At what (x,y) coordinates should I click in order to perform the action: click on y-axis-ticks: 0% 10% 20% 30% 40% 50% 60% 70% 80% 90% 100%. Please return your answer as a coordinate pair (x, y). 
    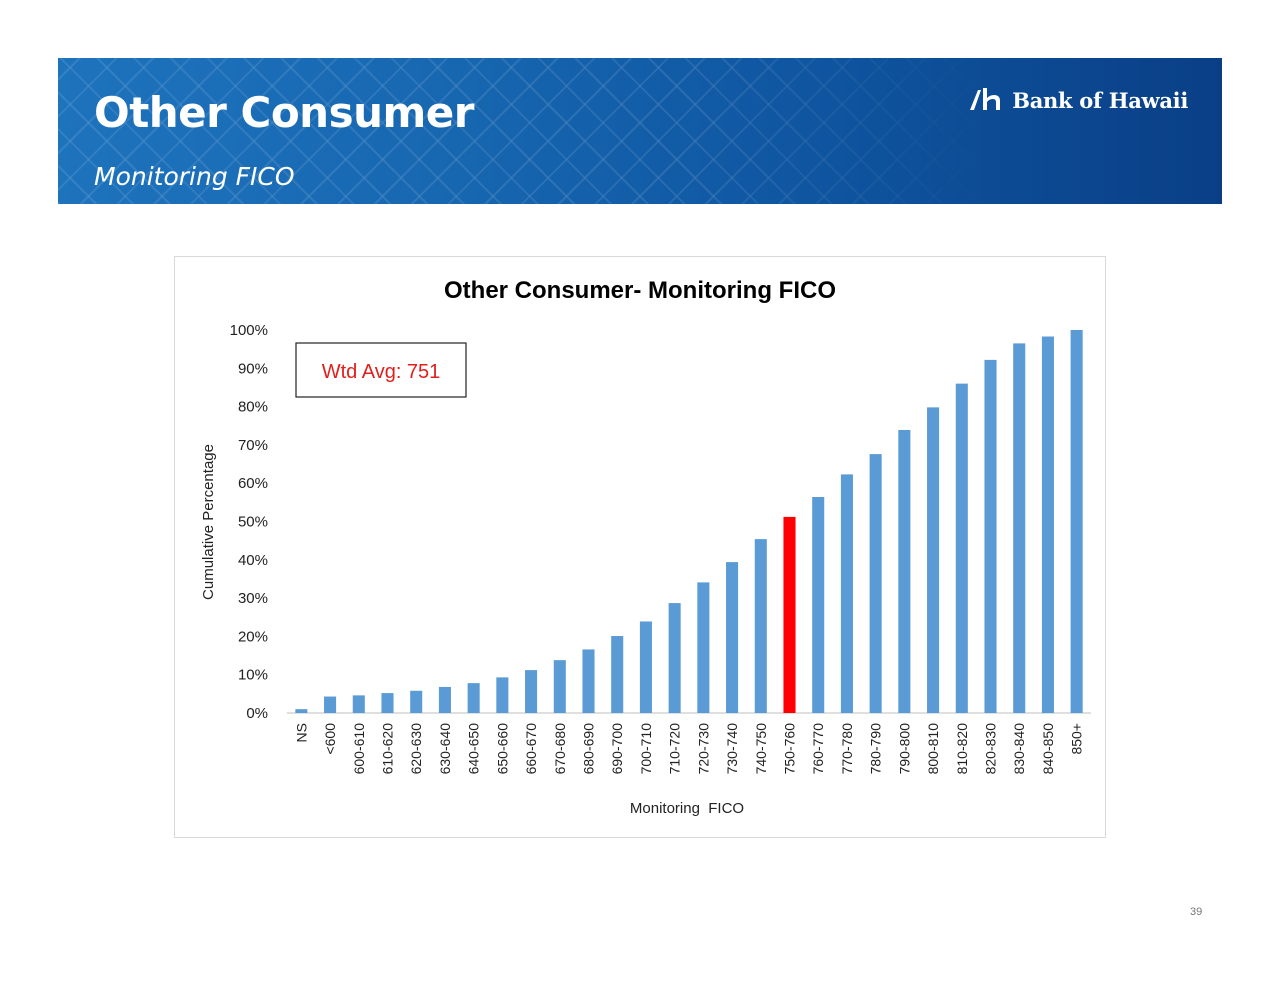
    Looking at the image, I should click on (249, 522).